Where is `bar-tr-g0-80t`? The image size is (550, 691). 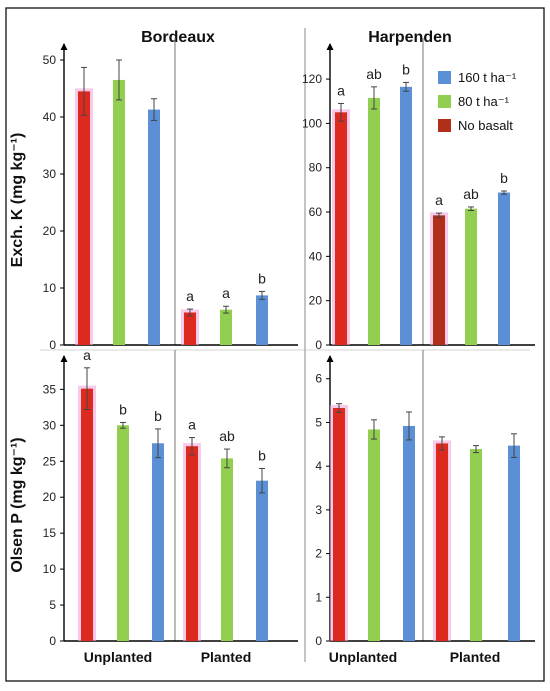
bar-tr-g0-80t is located at coordinates (374, 221).